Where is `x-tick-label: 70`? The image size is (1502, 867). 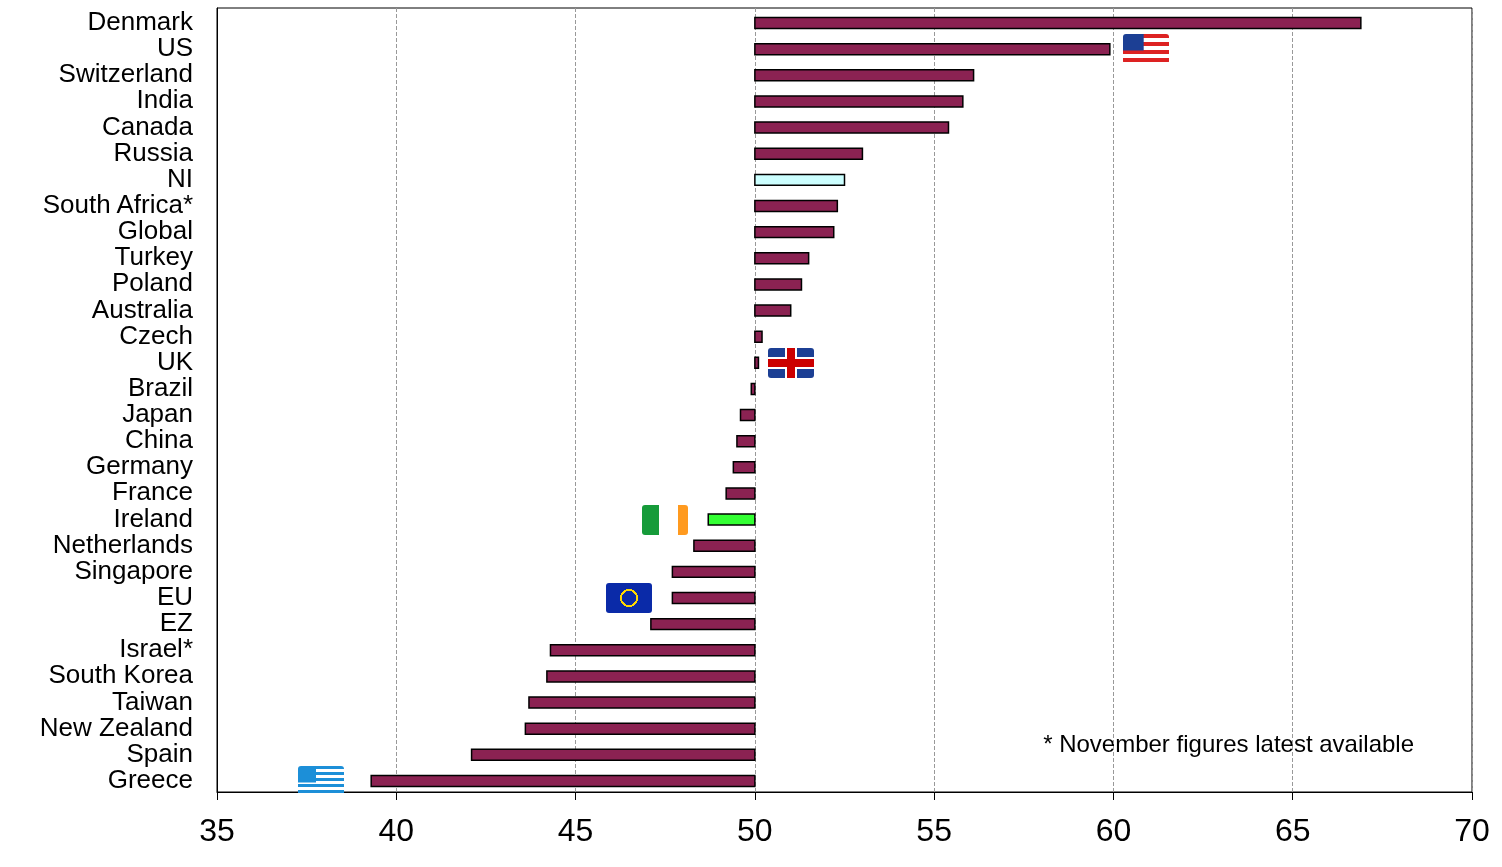
x-tick-label: 70 is located at coordinates (1472, 830).